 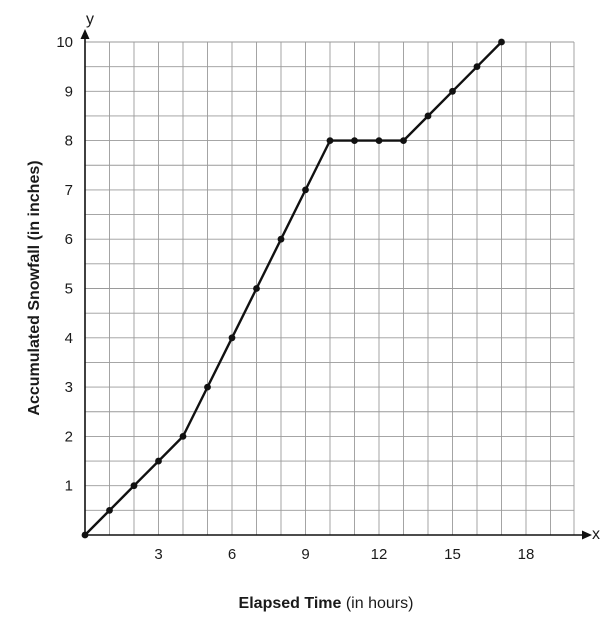 I want to click on x-axis-arrow, so click(x=587, y=535).